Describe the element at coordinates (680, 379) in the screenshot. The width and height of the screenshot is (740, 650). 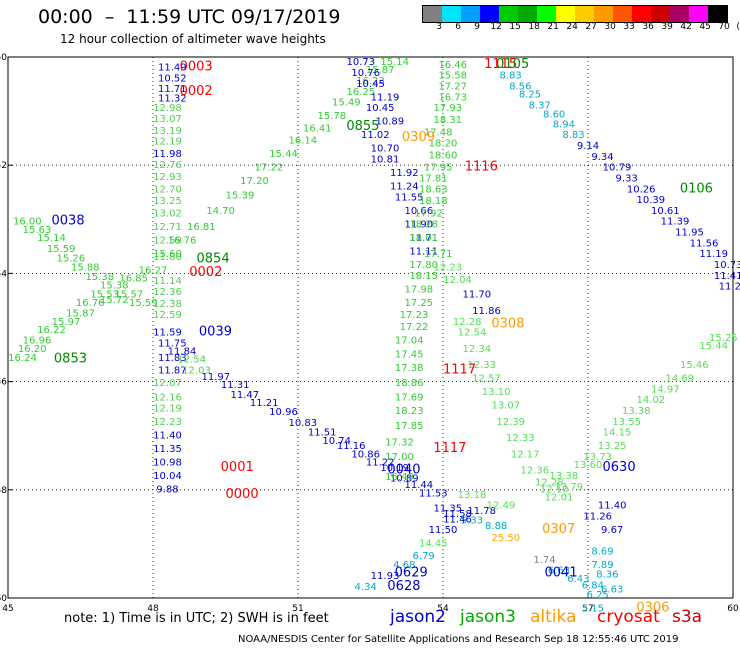
I see `wave-height-label: 14.69` at that location.